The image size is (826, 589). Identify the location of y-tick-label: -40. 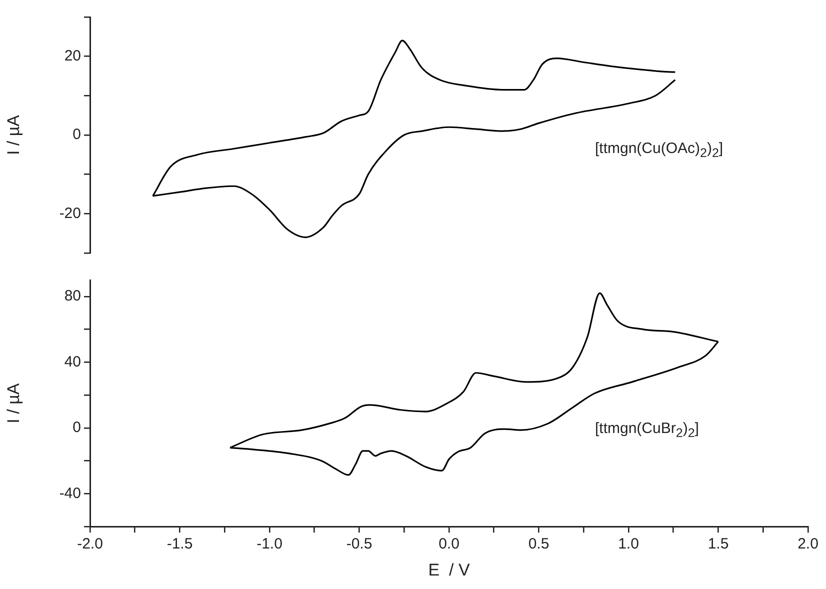
(70, 493).